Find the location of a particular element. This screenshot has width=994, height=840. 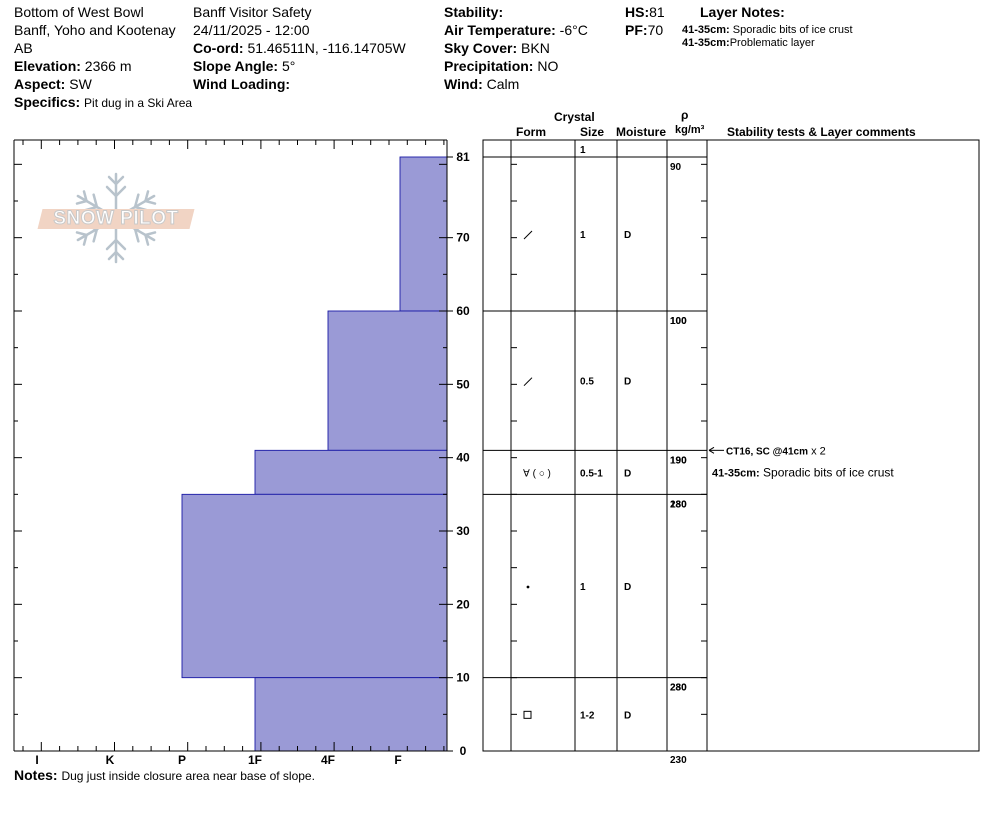

slope-field: Slope Angle: 5° is located at coordinates (244, 66).